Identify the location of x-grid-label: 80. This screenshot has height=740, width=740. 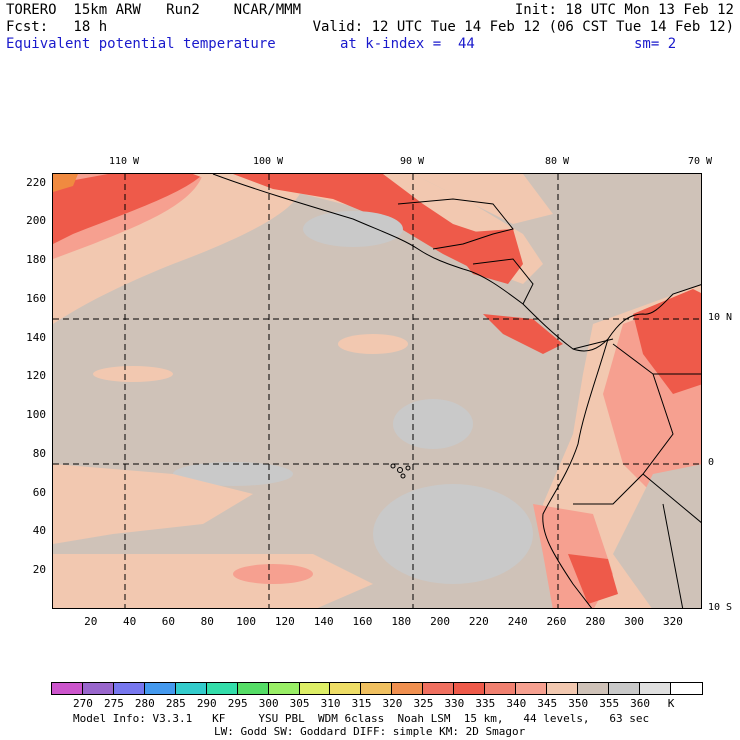
(207, 621).